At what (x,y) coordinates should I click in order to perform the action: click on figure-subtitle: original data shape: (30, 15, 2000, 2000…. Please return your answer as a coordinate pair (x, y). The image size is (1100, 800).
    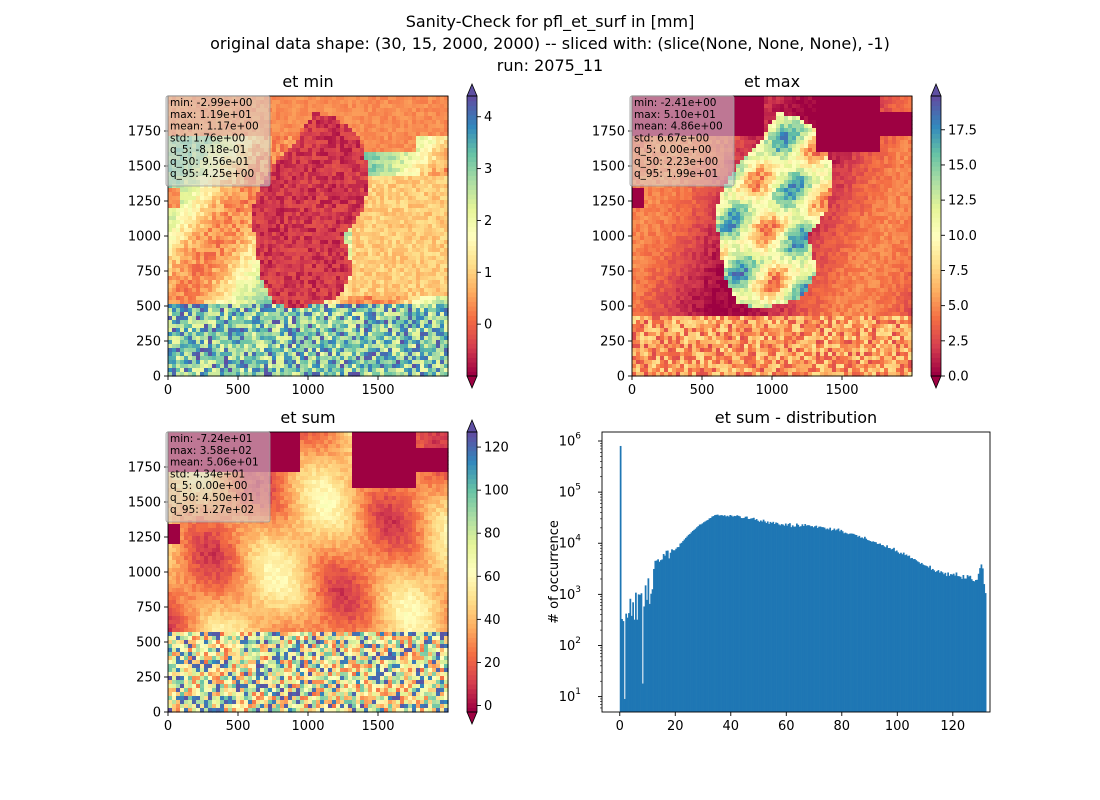
    Looking at the image, I should click on (550, 43).